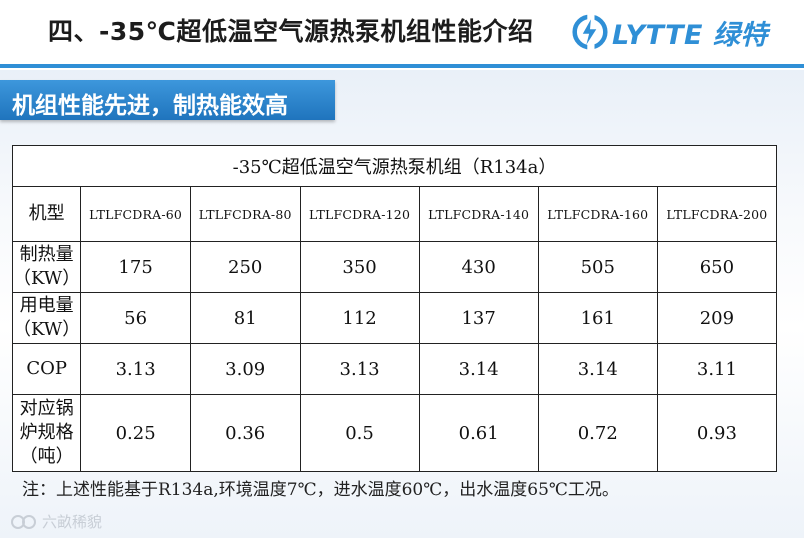  I want to click on brand-logo: LYTTE 绿特, so click(670, 32).